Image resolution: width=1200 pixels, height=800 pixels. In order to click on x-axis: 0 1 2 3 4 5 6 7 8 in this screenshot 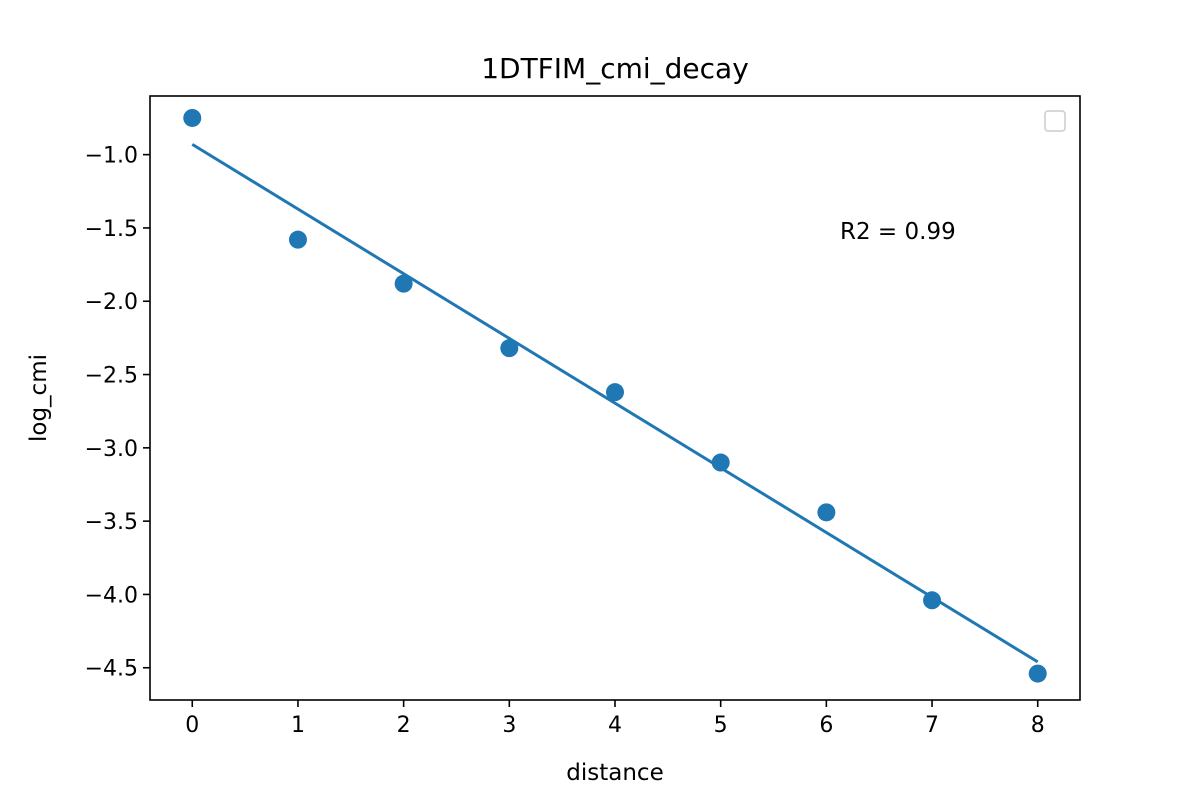, I will do `click(615, 719)`.